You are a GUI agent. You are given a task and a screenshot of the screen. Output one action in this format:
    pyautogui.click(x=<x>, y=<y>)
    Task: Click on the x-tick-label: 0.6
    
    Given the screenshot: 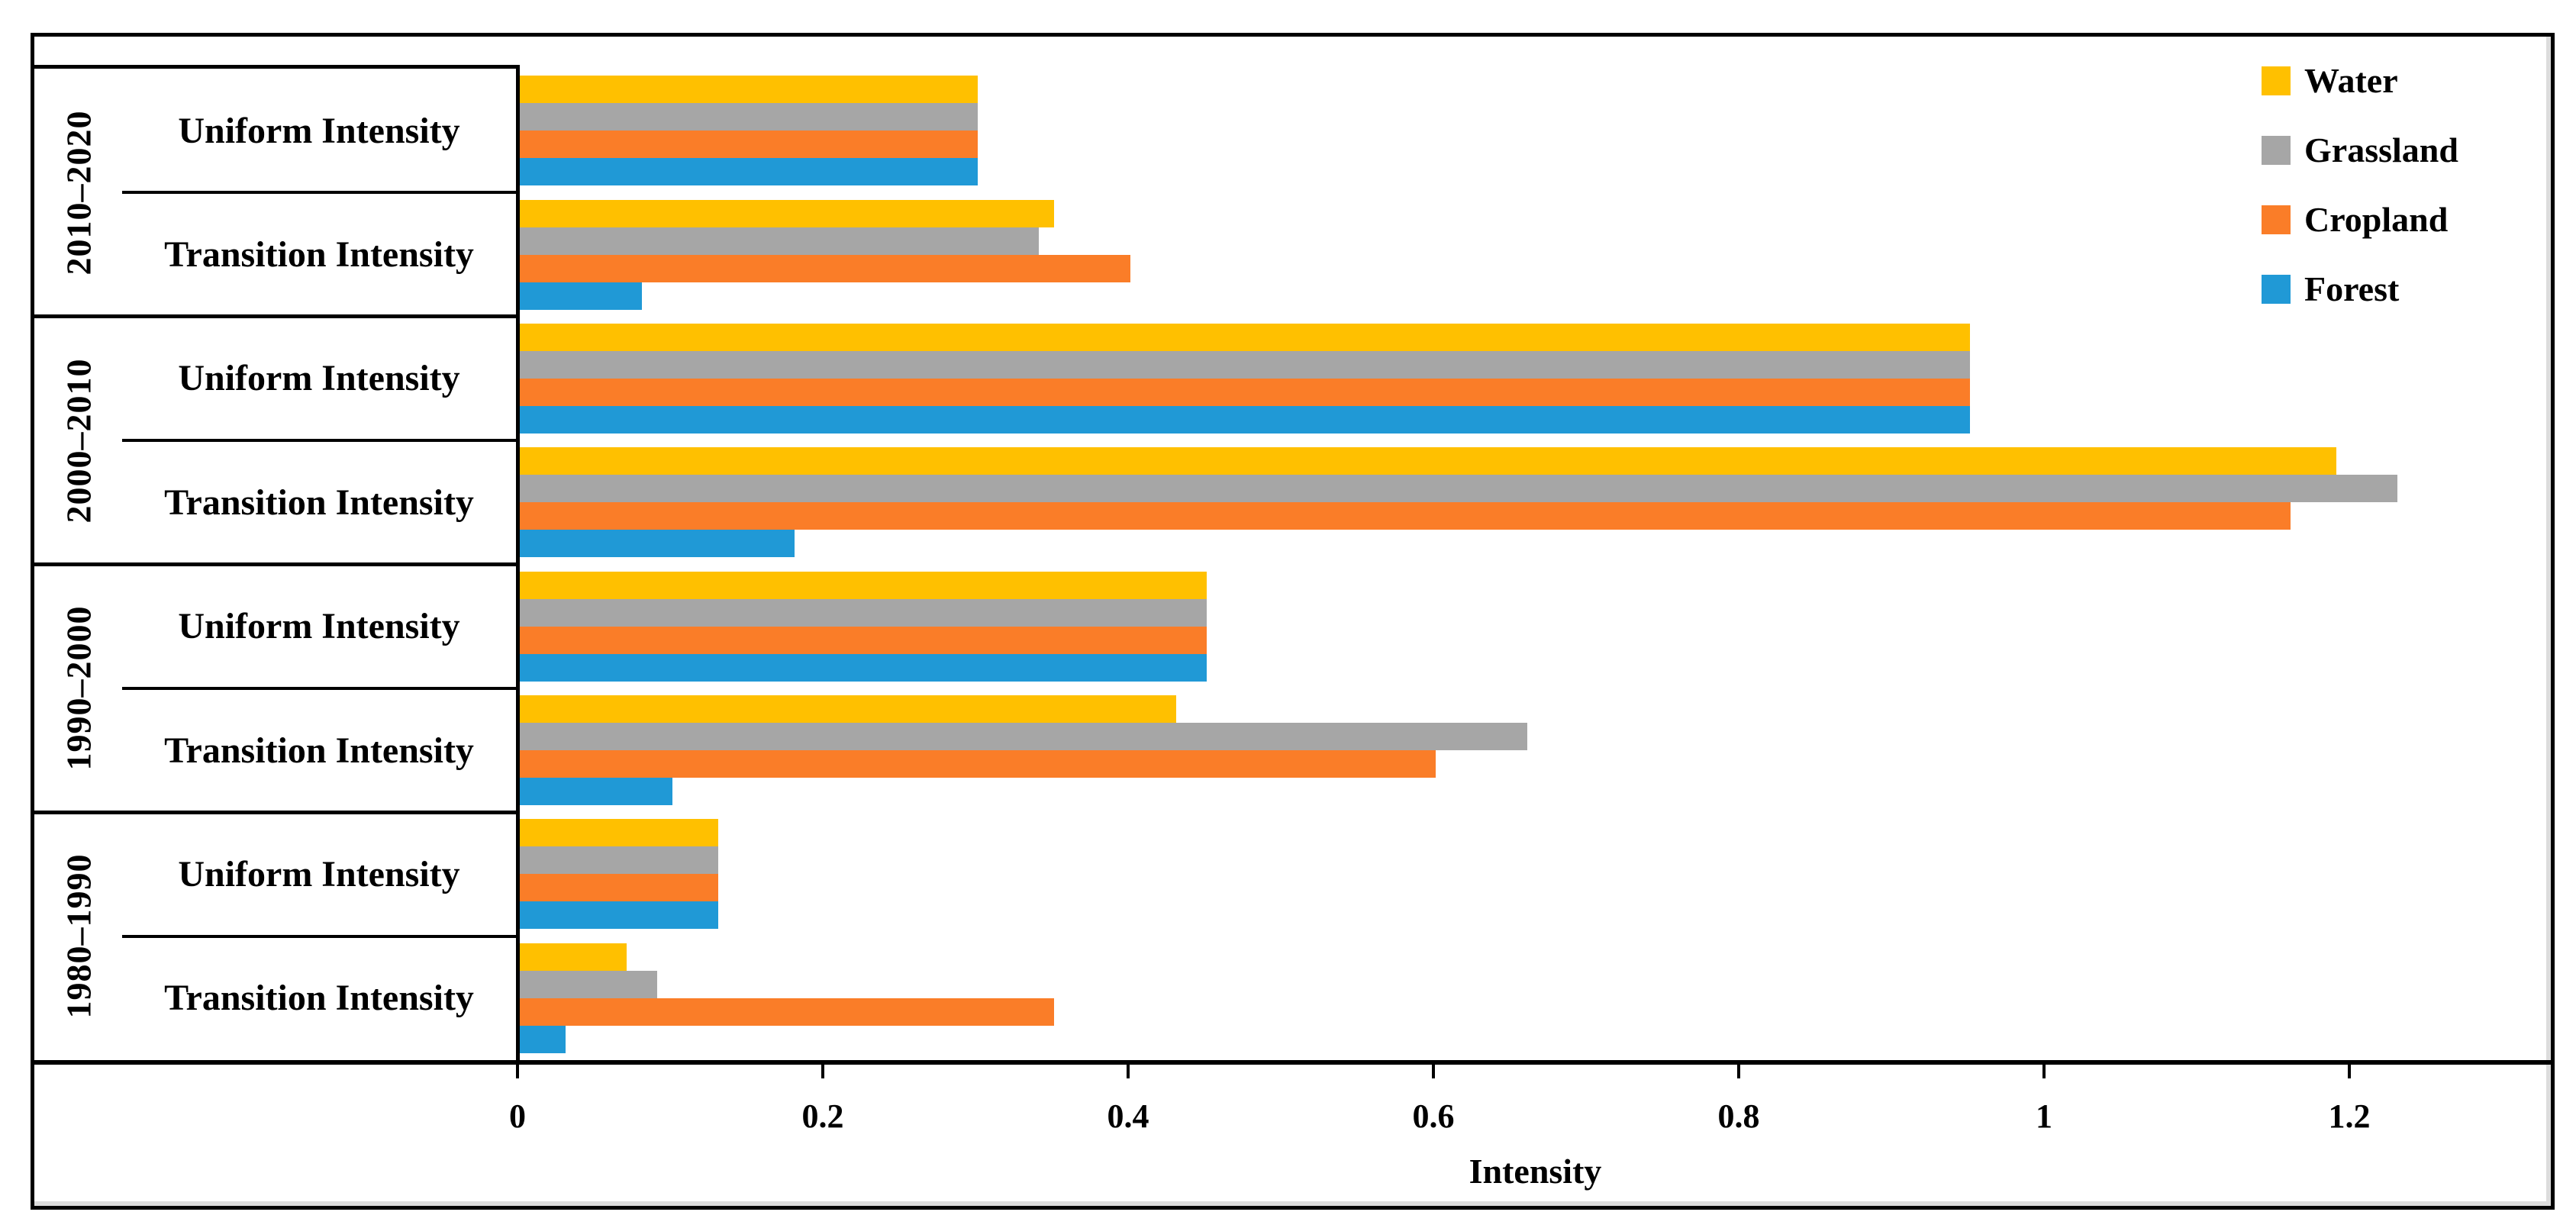 What is the action you would take?
    pyautogui.click(x=1434, y=1116)
    